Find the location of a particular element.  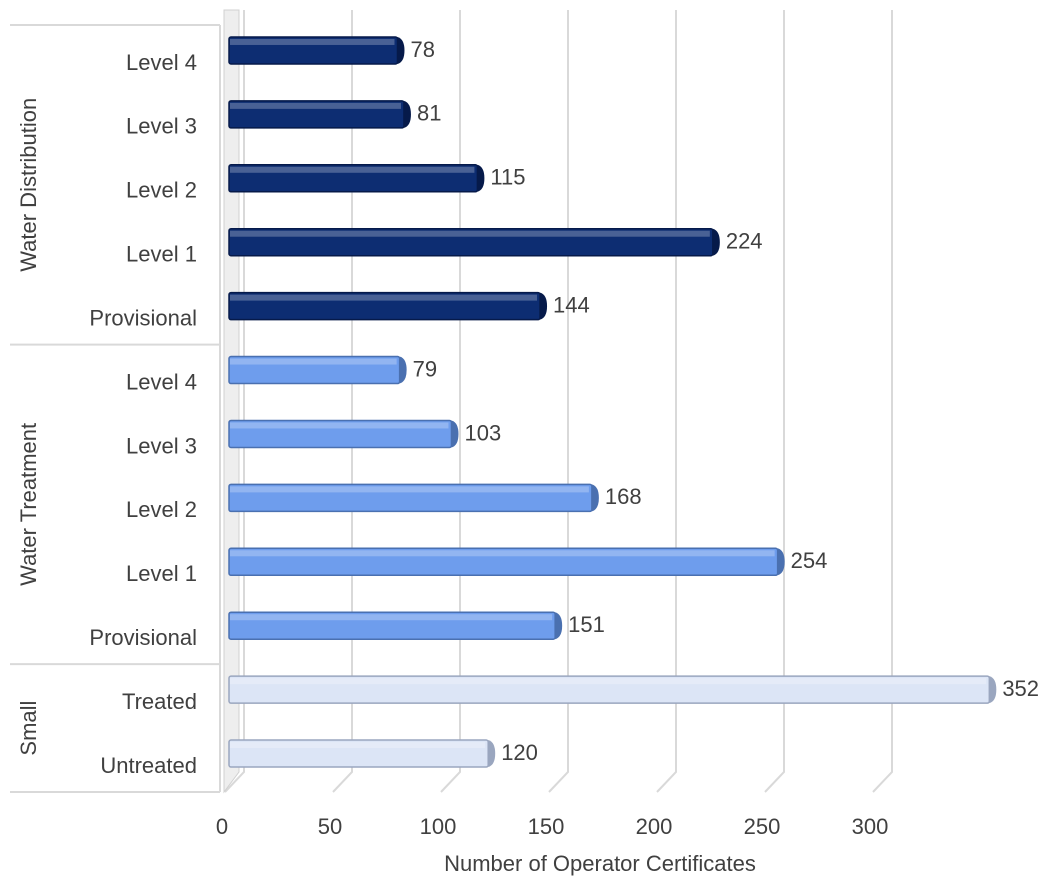

data-label: 103 is located at coordinates (482, 432).